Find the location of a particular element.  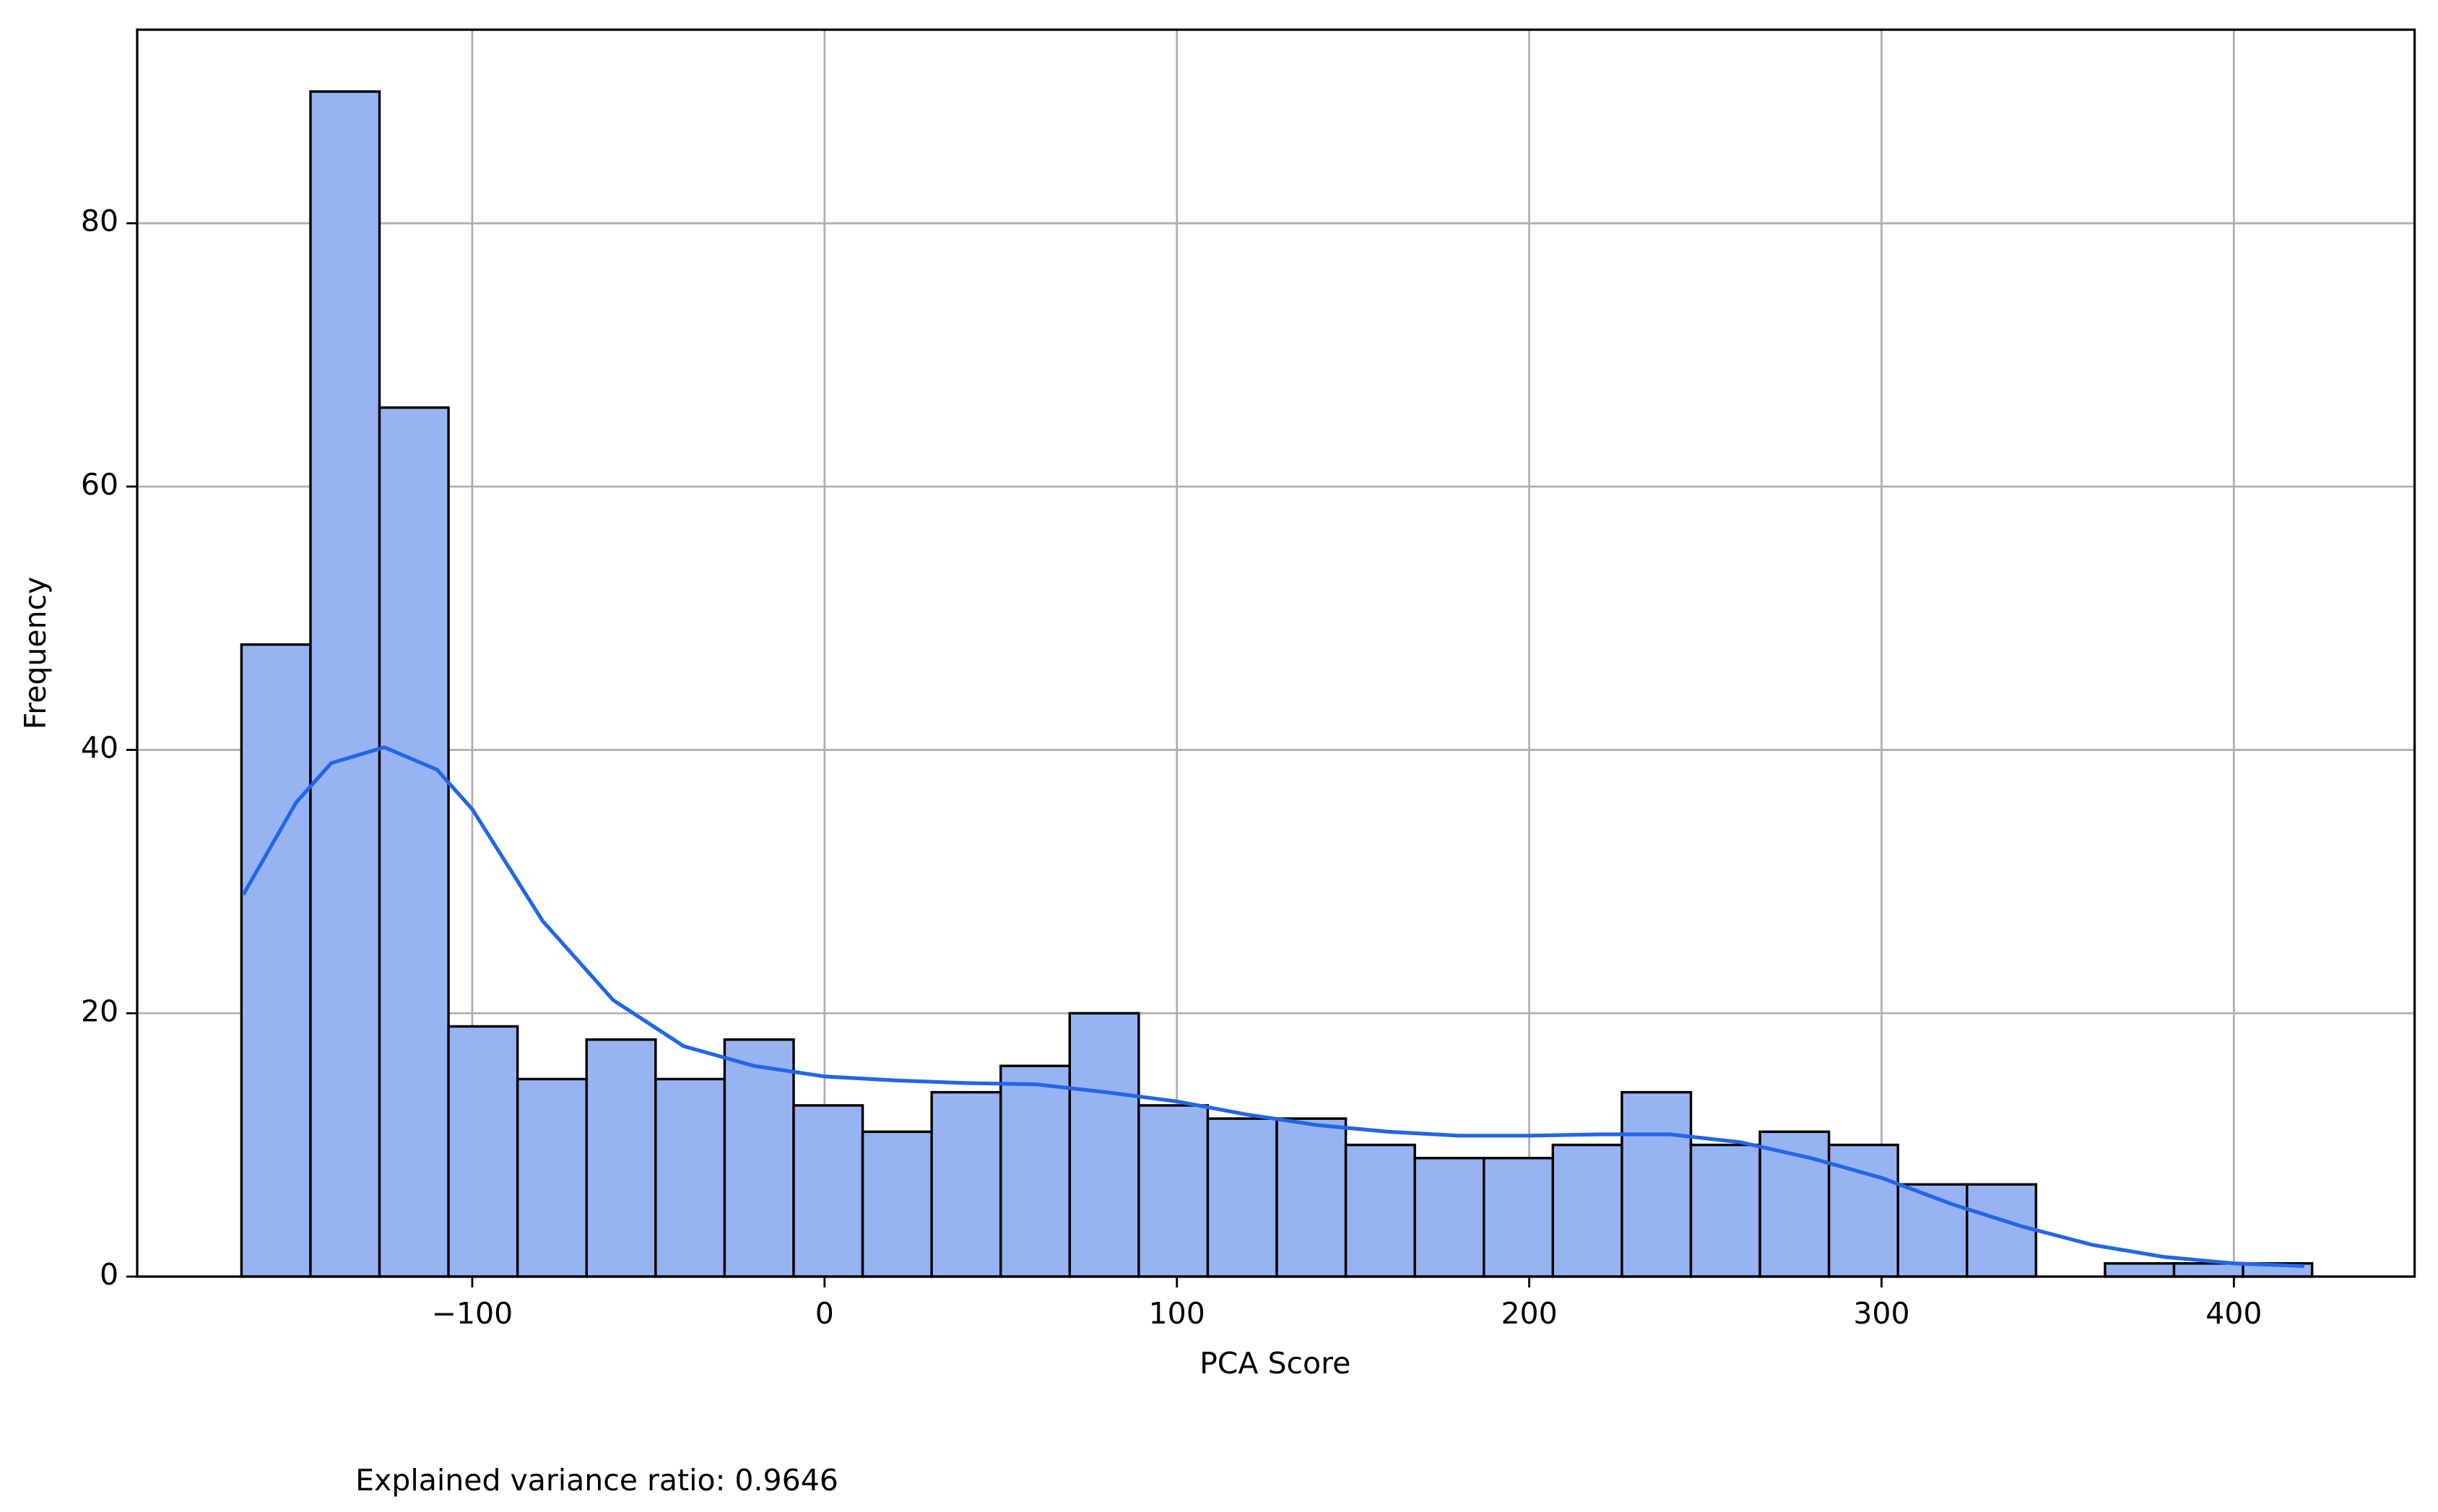

x-tick-label: 200 is located at coordinates (1529, 1313).